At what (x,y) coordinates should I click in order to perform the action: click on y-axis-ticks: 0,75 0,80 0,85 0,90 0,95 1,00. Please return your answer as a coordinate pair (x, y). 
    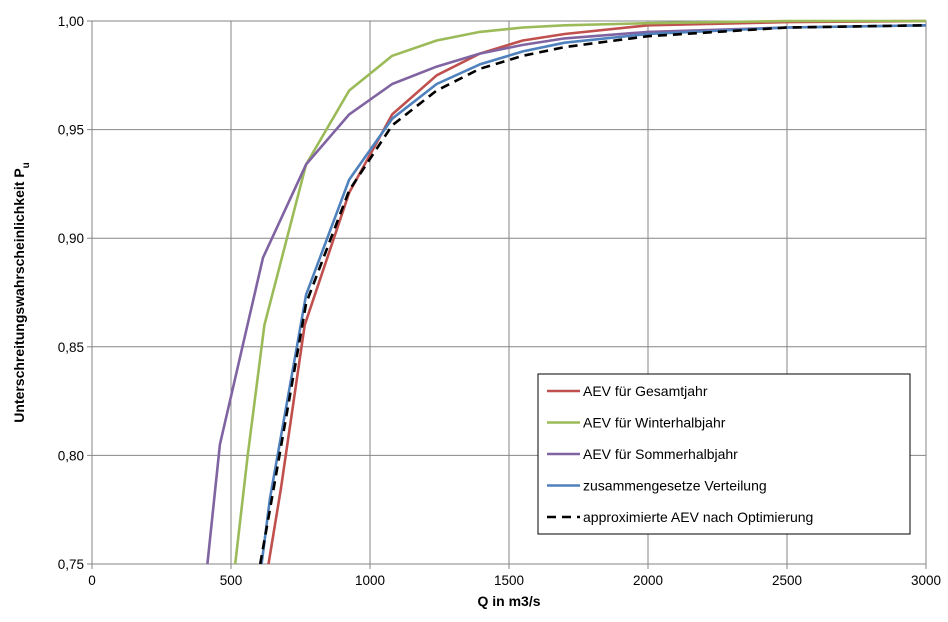
    Looking at the image, I should click on (75, 293).